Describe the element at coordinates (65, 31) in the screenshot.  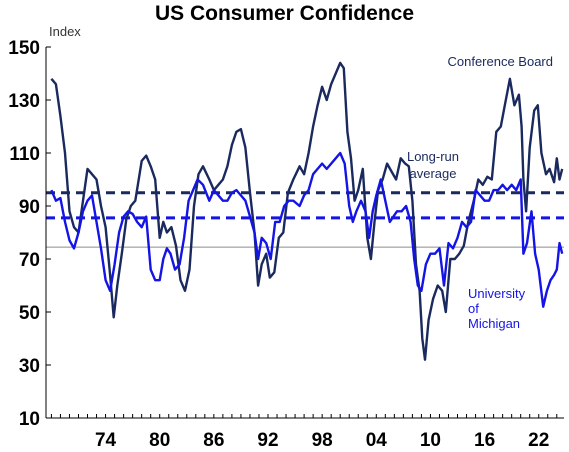
I see `y-axis-label: Index` at that location.